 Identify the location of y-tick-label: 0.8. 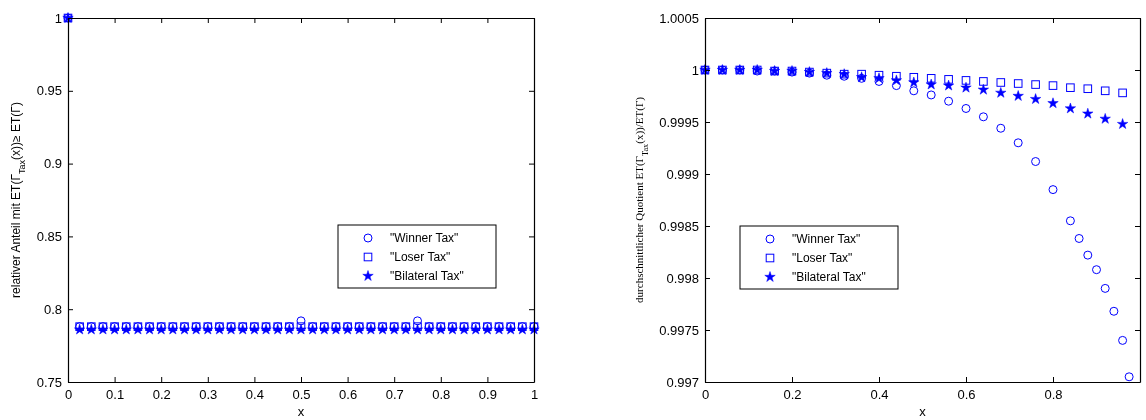
(52, 309).